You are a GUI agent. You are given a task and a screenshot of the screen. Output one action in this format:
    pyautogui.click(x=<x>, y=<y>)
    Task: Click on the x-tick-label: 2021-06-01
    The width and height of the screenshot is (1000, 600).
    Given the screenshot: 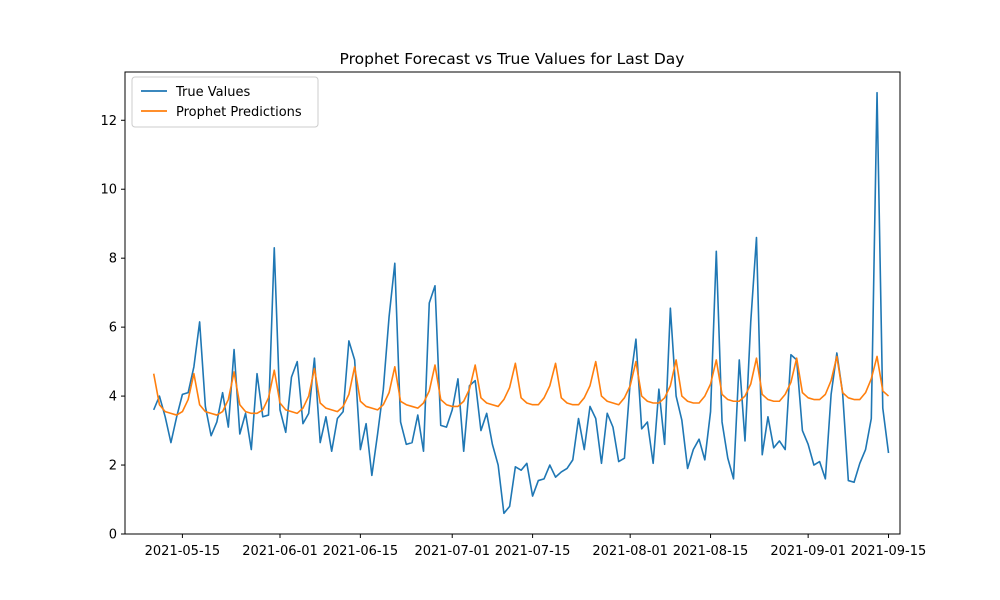 What is the action you would take?
    pyautogui.click(x=280, y=551)
    